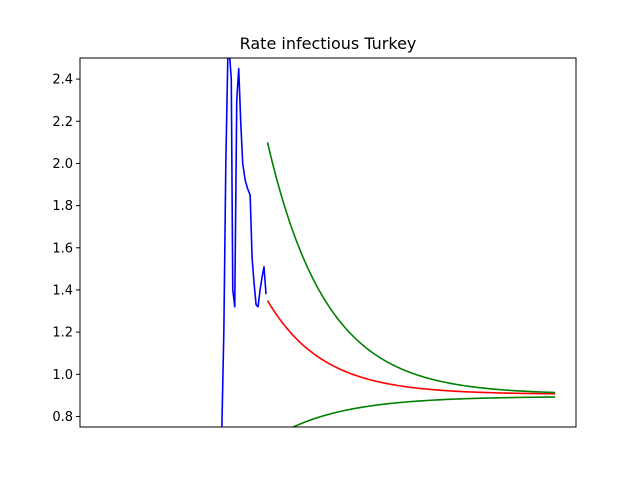 The height and width of the screenshot is (480, 640). I want to click on y-tick-label: 1.4, so click(62, 290).